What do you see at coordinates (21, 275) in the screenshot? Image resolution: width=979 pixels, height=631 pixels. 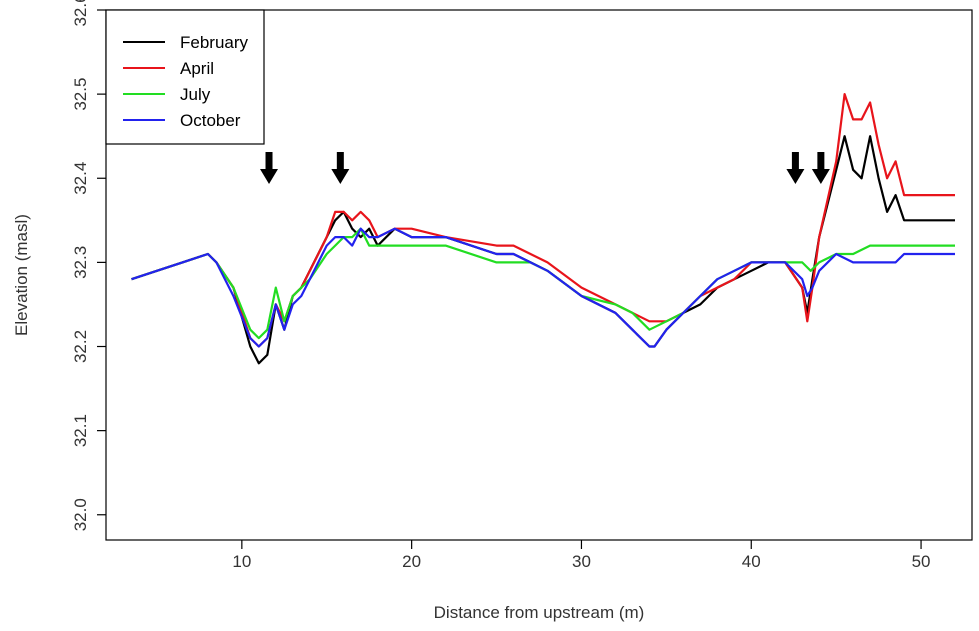 I see `y-axis-label: Elevation (masl)` at bounding box center [21, 275].